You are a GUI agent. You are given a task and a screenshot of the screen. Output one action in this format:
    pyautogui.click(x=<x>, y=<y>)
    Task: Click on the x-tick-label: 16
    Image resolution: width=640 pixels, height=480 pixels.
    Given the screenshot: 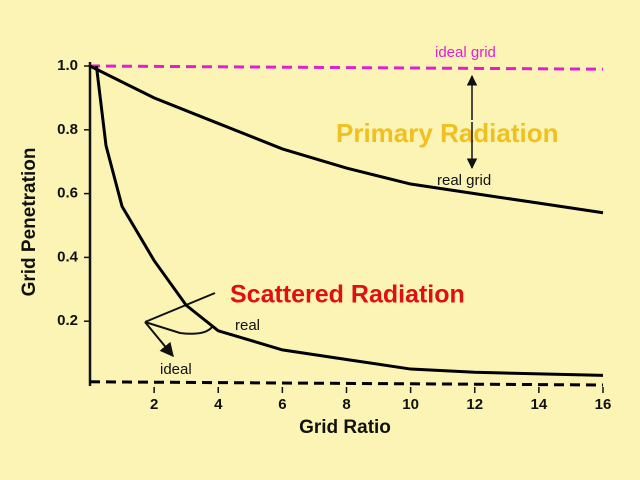 What is the action you would take?
    pyautogui.click(x=603, y=404)
    